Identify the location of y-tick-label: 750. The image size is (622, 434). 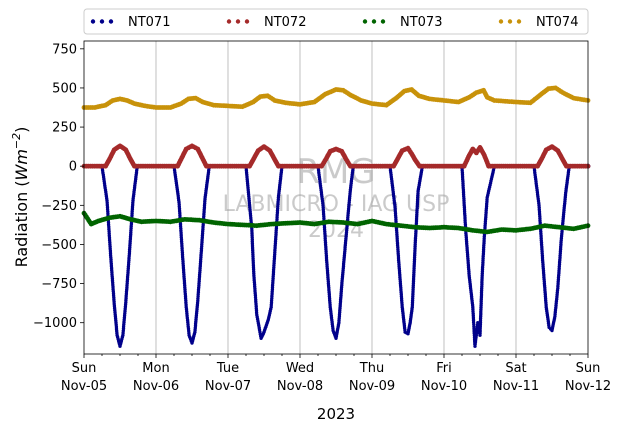
(64, 49).